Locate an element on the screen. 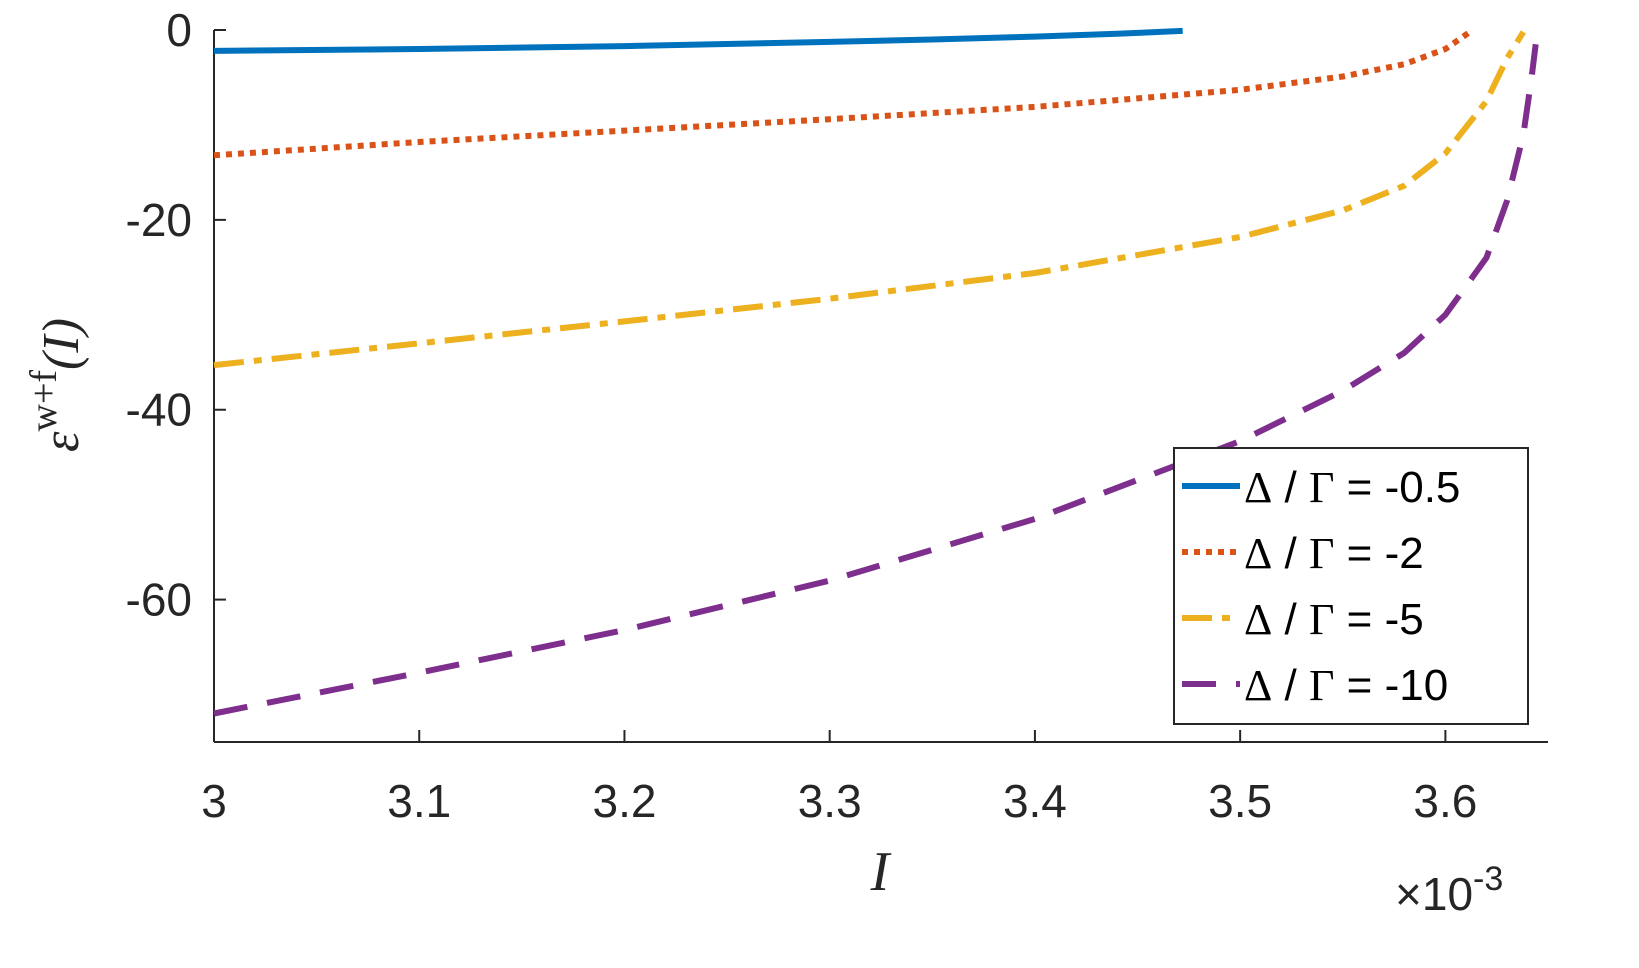  y-tick-label: 0 is located at coordinates (179, 30).